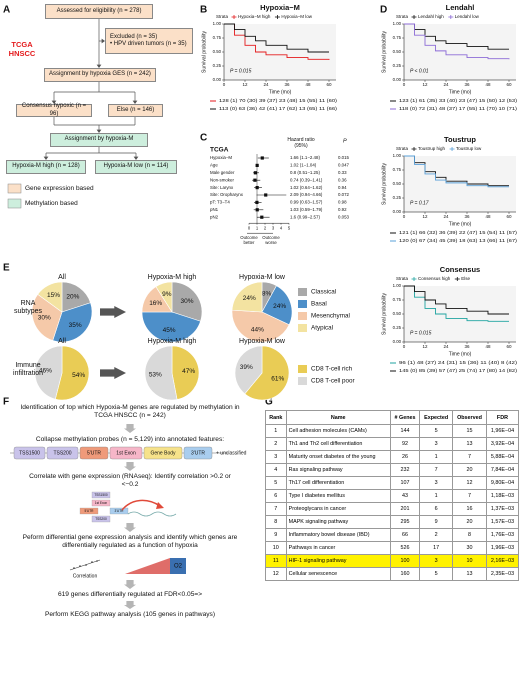  What do you see at coordinates (405, 561) in the screenshot?
I see `table-cell: 100` at bounding box center [405, 561].